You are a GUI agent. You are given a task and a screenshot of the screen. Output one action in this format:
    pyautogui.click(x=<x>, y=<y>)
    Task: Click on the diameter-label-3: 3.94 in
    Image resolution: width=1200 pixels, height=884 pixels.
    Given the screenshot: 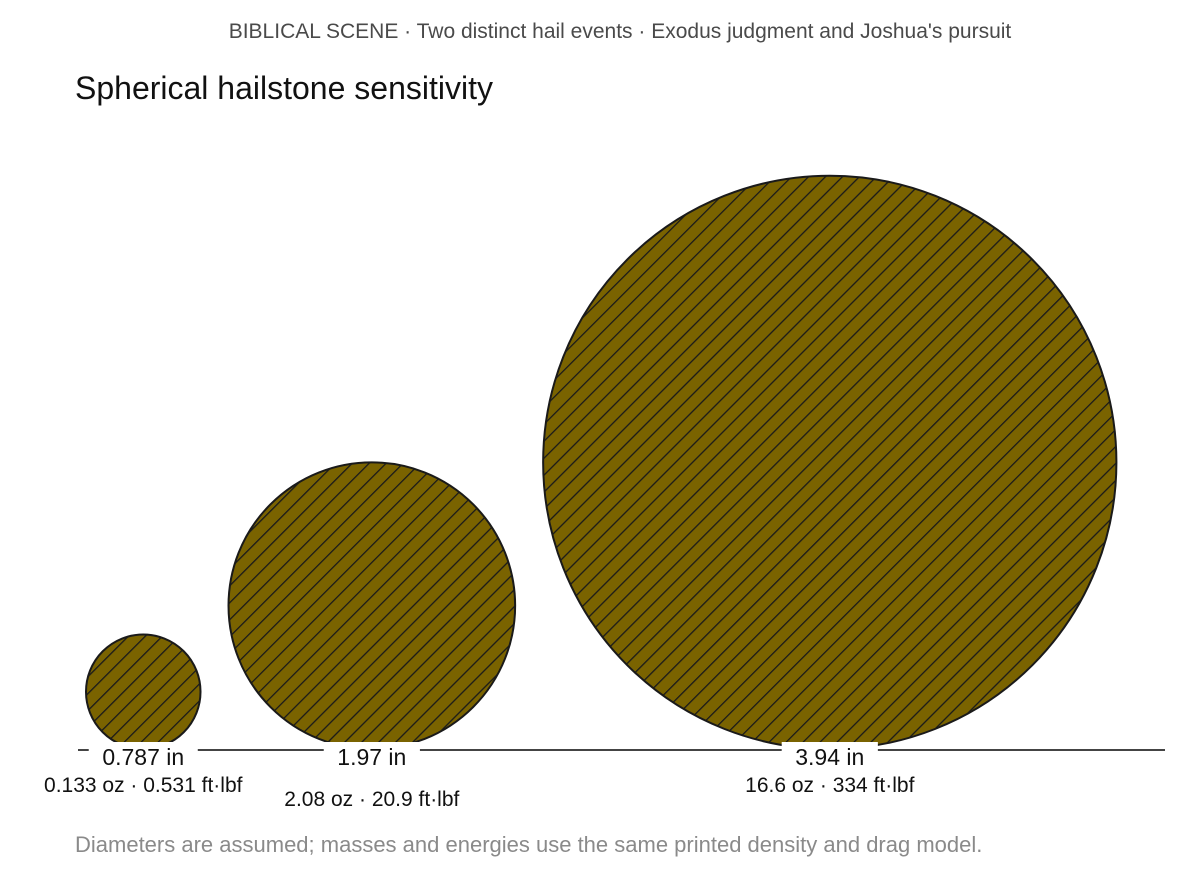 What is the action you would take?
    pyautogui.click(x=829, y=757)
    